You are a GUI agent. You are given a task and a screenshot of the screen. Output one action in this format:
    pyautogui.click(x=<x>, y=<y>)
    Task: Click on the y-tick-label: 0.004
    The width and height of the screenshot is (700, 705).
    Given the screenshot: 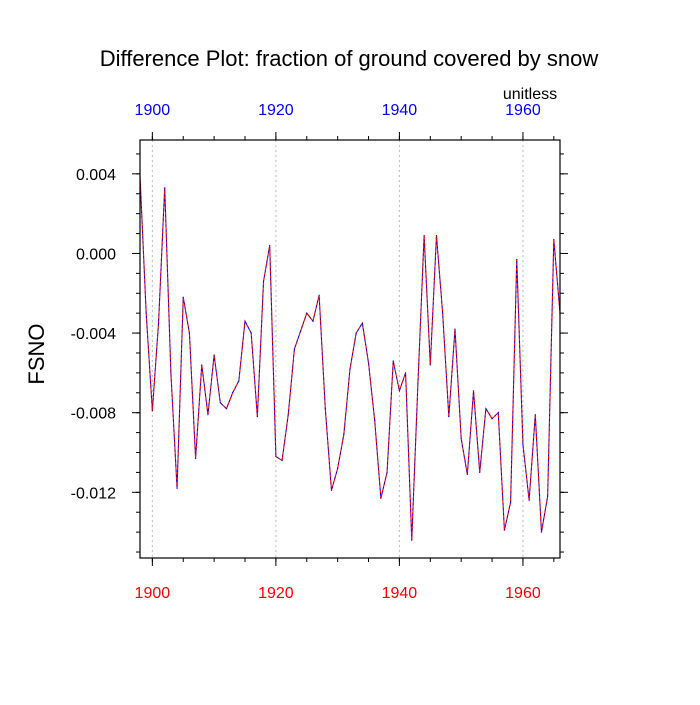 What is the action you would take?
    pyautogui.click(x=96, y=175)
    